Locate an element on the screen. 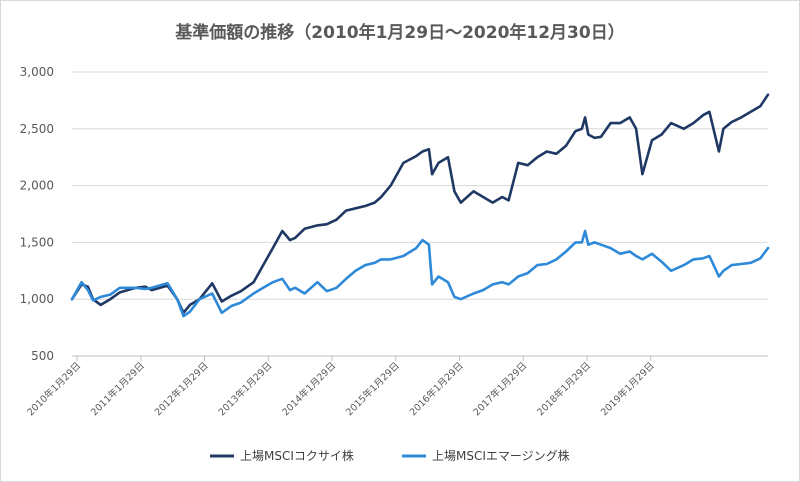  y-axis-tick-labels: 500 1,000 1,500 2,000 2,500 3,000 is located at coordinates (37, 214).